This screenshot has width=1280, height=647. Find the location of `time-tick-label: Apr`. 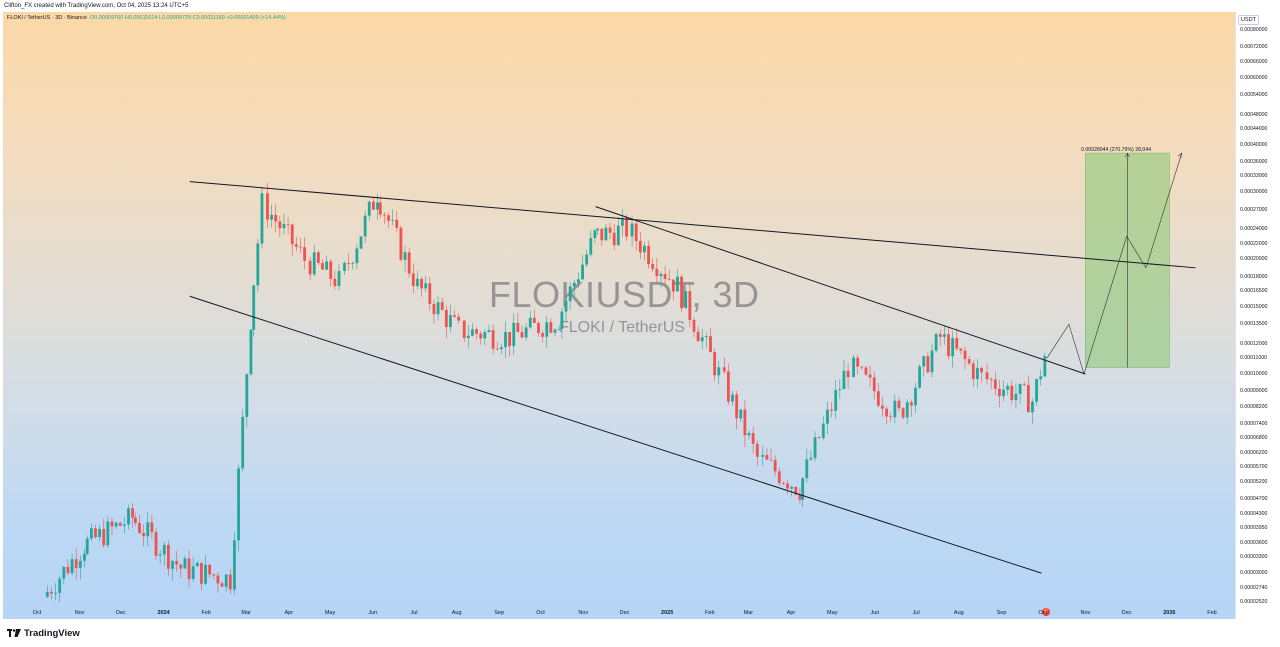

time-tick-label: Apr is located at coordinates (289, 613).